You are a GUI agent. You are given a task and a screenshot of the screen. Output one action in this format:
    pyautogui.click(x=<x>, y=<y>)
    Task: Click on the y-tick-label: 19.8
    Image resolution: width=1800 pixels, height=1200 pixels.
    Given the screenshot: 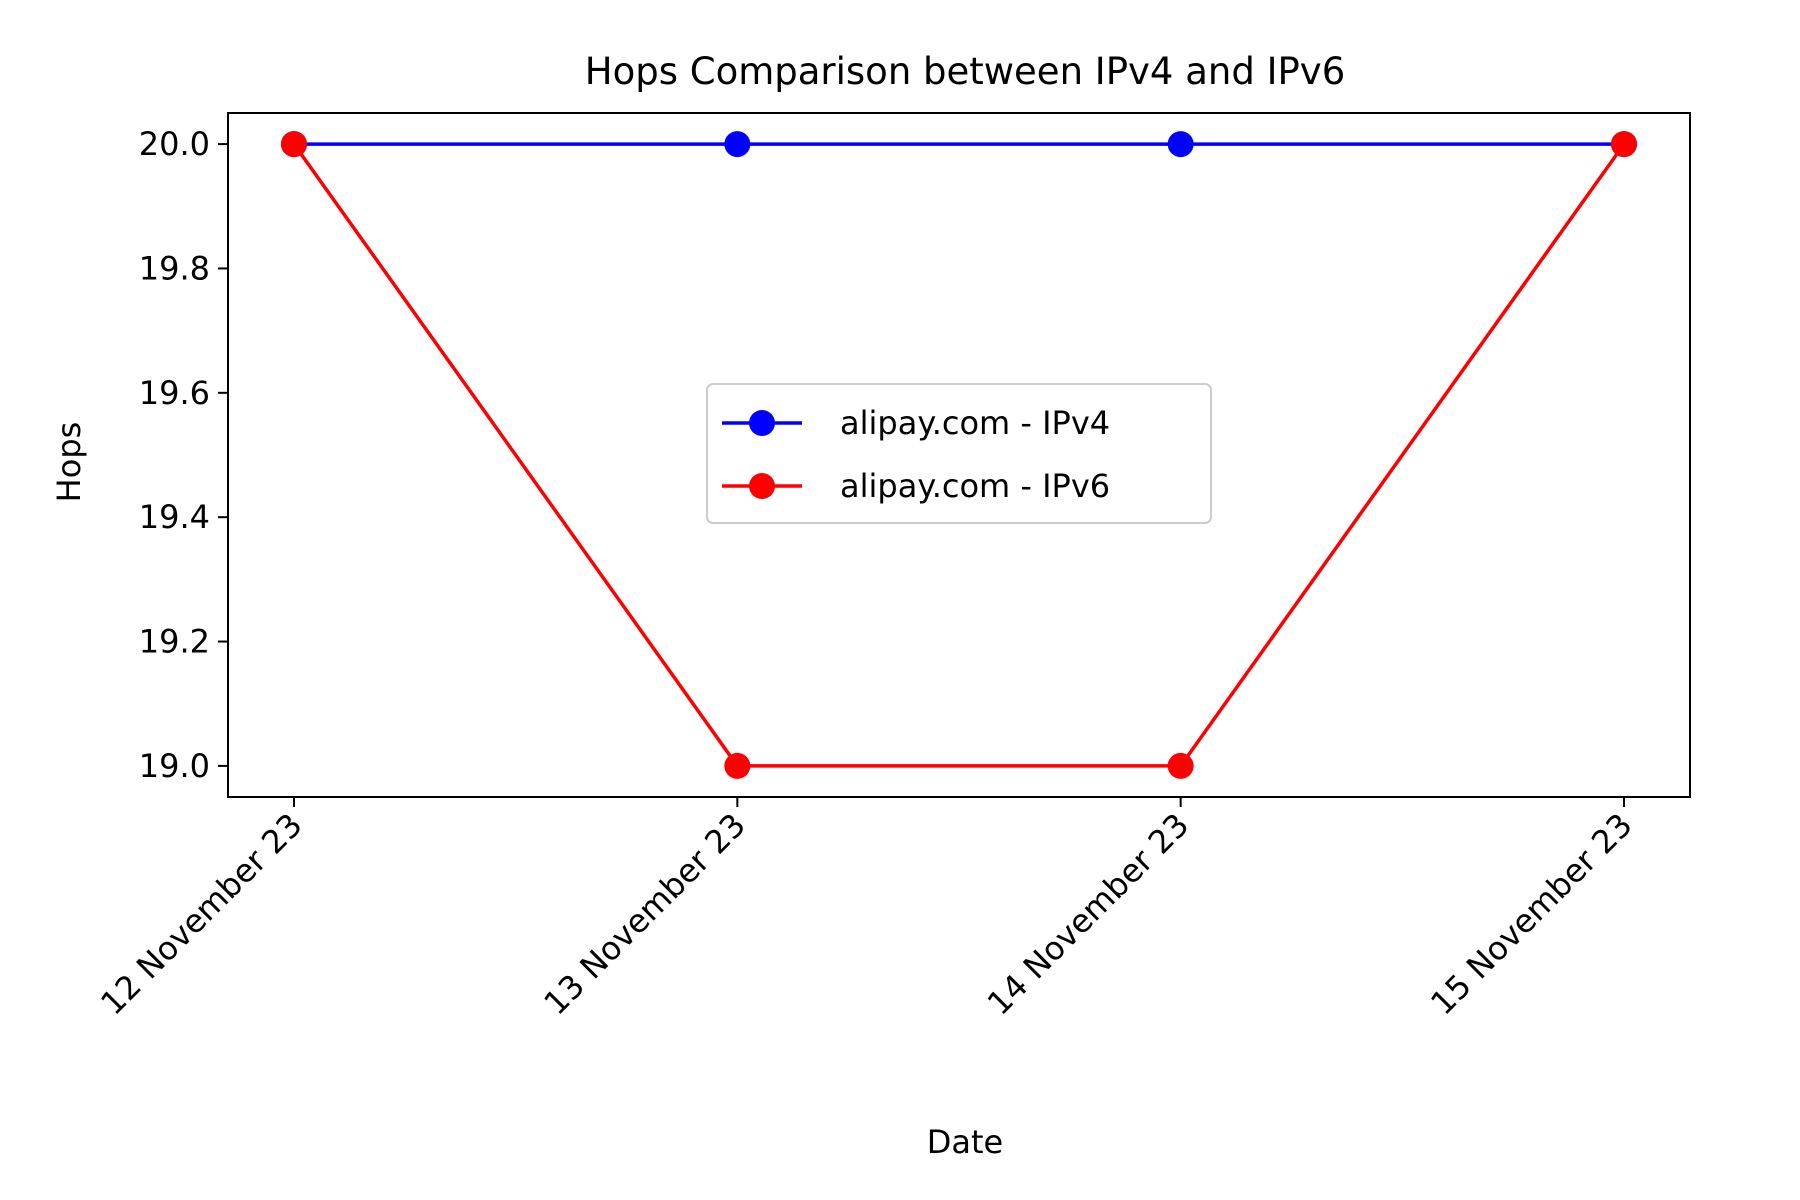 What is the action you would take?
    pyautogui.click(x=174, y=268)
    